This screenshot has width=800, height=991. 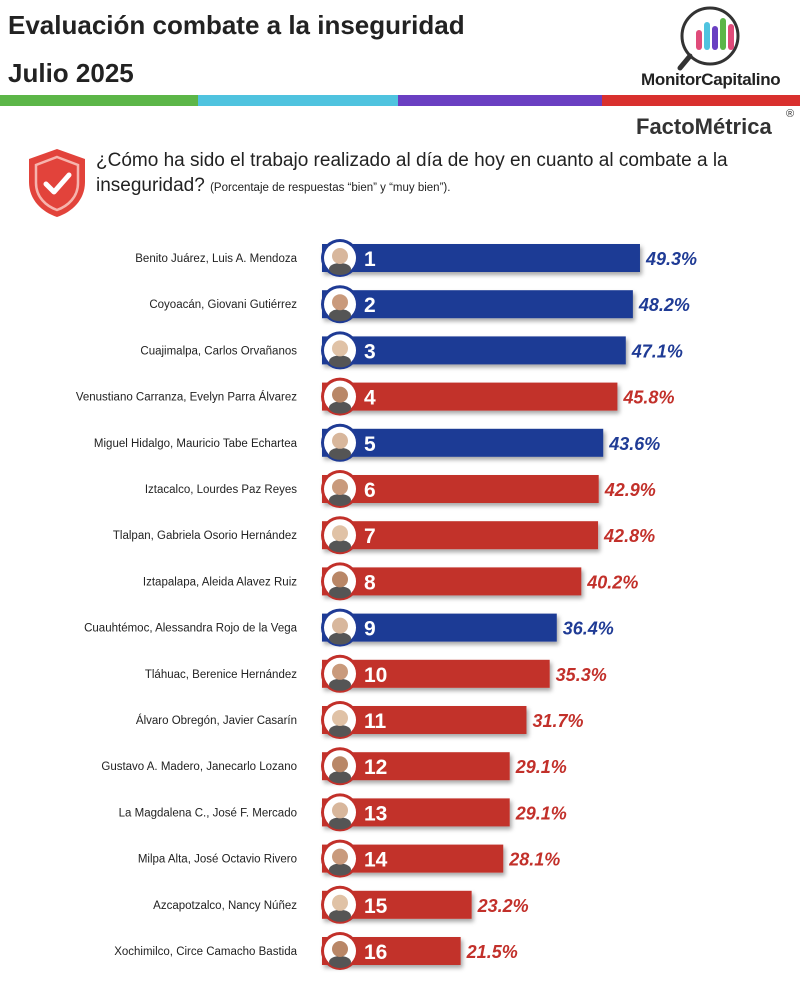 What do you see at coordinates (376, 860) in the screenshot?
I see `rank-label: 14` at bounding box center [376, 860].